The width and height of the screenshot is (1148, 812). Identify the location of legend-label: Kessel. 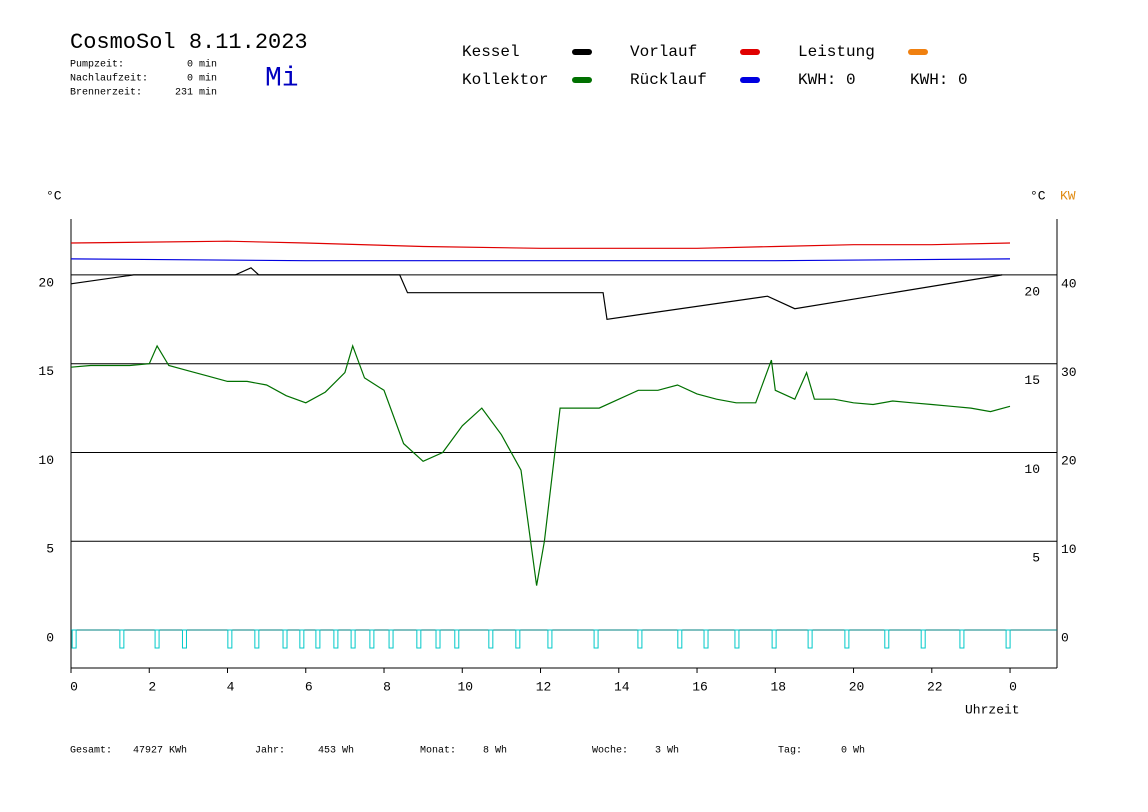
(491, 52).